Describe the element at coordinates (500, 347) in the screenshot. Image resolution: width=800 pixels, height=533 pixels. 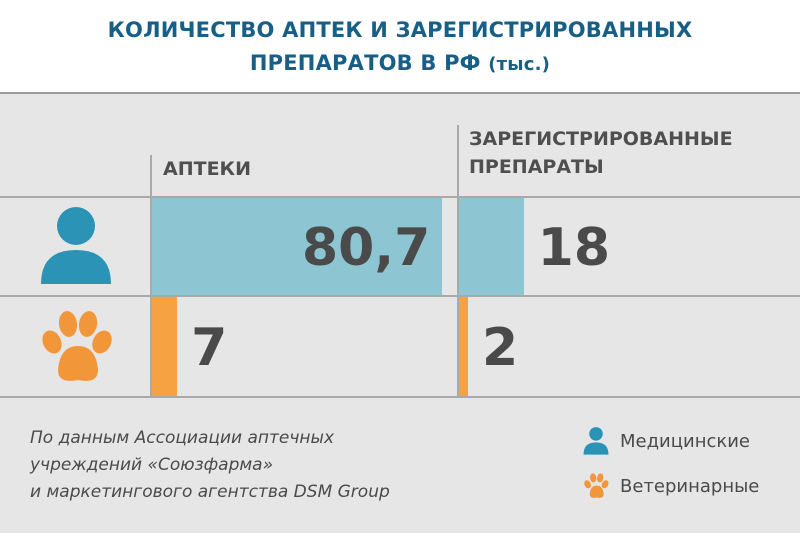
I see `value-veterinary-registered: 2` at that location.